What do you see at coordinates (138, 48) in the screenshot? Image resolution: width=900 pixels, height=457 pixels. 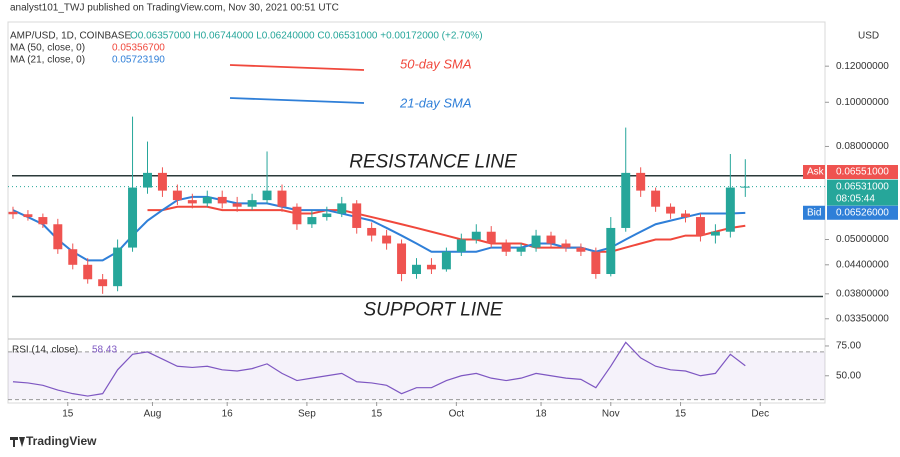 I see `legend-value: 0.05356700` at bounding box center [138, 48].